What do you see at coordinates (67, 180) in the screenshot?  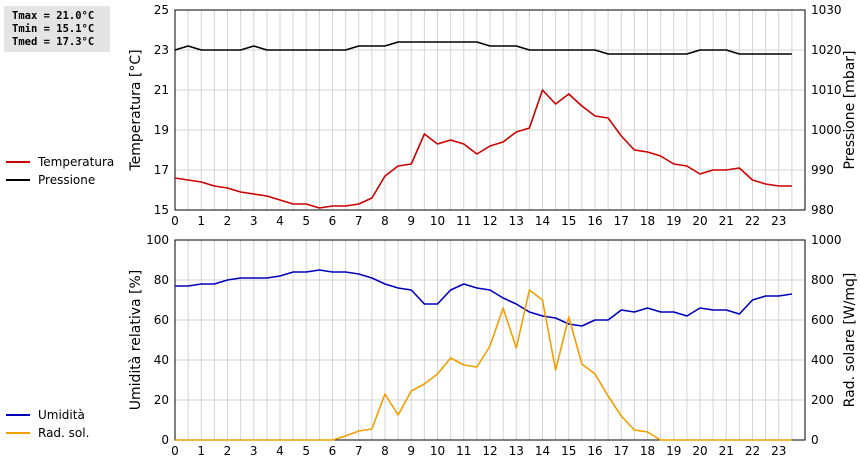 I see `legend-label-pressione: Pressione` at bounding box center [67, 180].